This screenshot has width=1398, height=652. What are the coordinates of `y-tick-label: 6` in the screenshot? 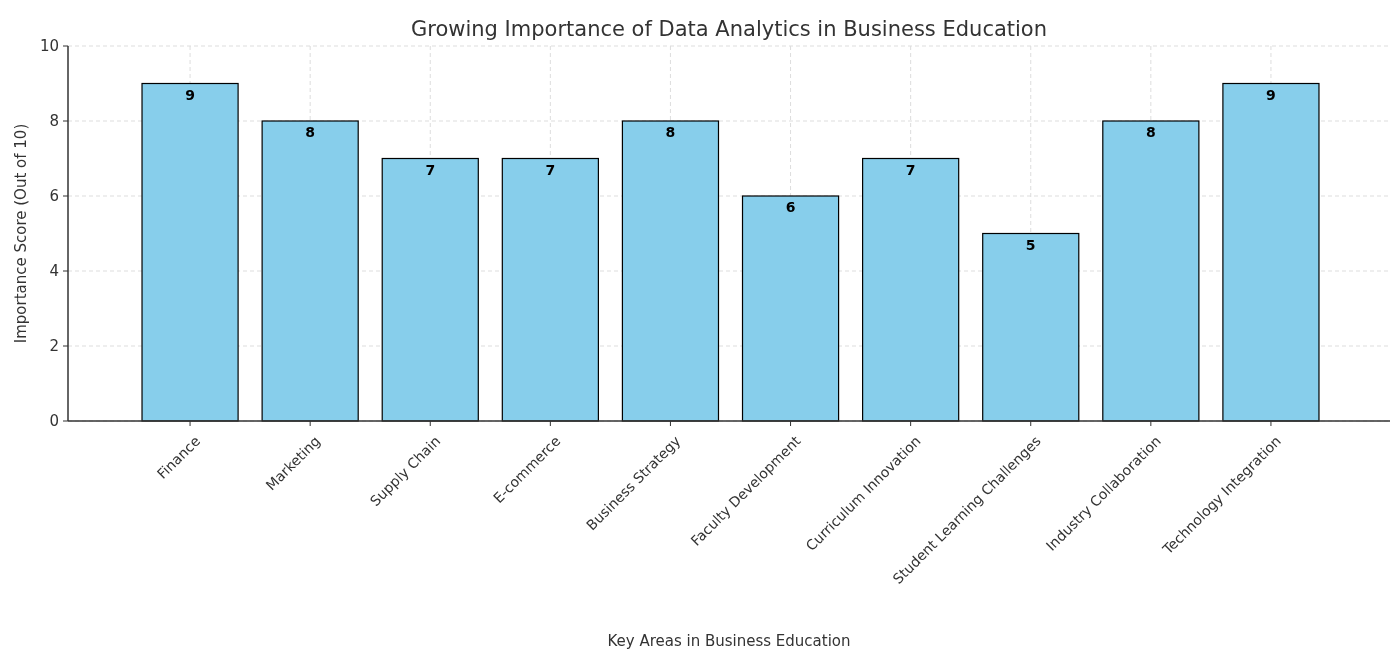 It's located at (54, 196).